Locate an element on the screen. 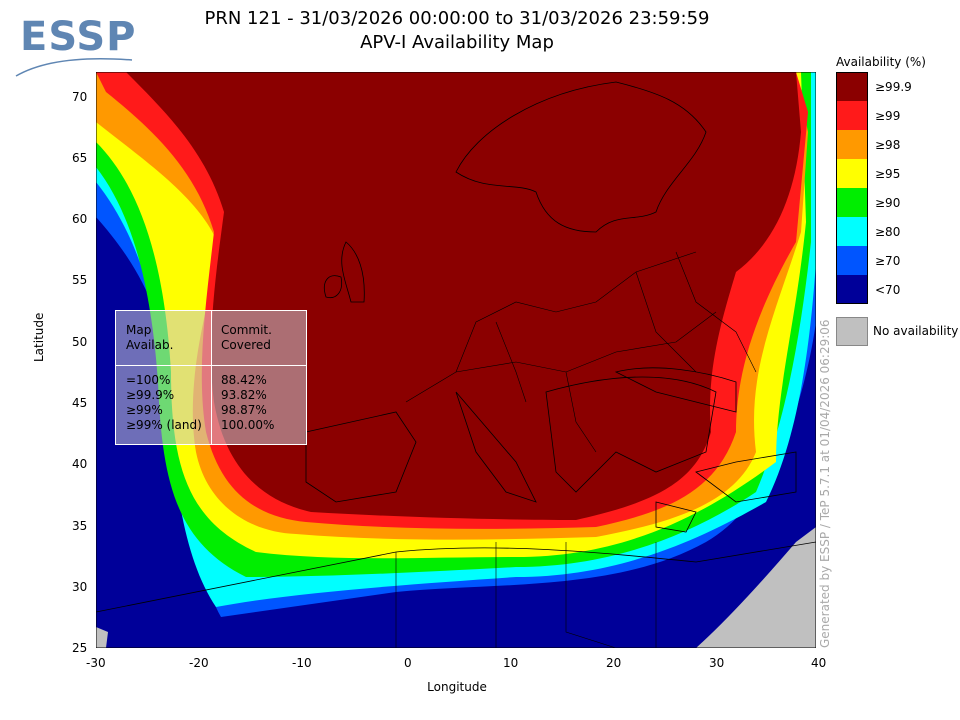 The width and height of the screenshot is (960, 720). legend-swatch-ge95 is located at coordinates (852, 173).